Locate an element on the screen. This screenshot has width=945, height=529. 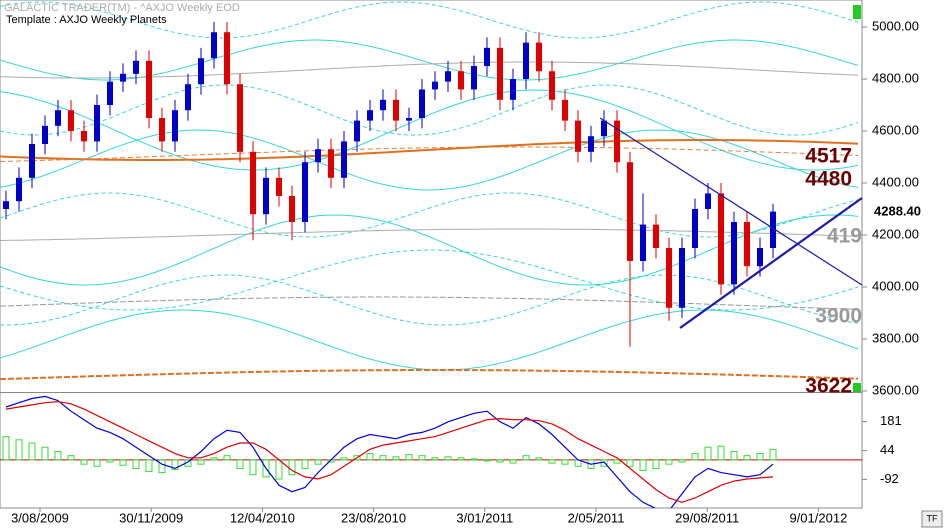
tf-button is located at coordinates (932, 519).